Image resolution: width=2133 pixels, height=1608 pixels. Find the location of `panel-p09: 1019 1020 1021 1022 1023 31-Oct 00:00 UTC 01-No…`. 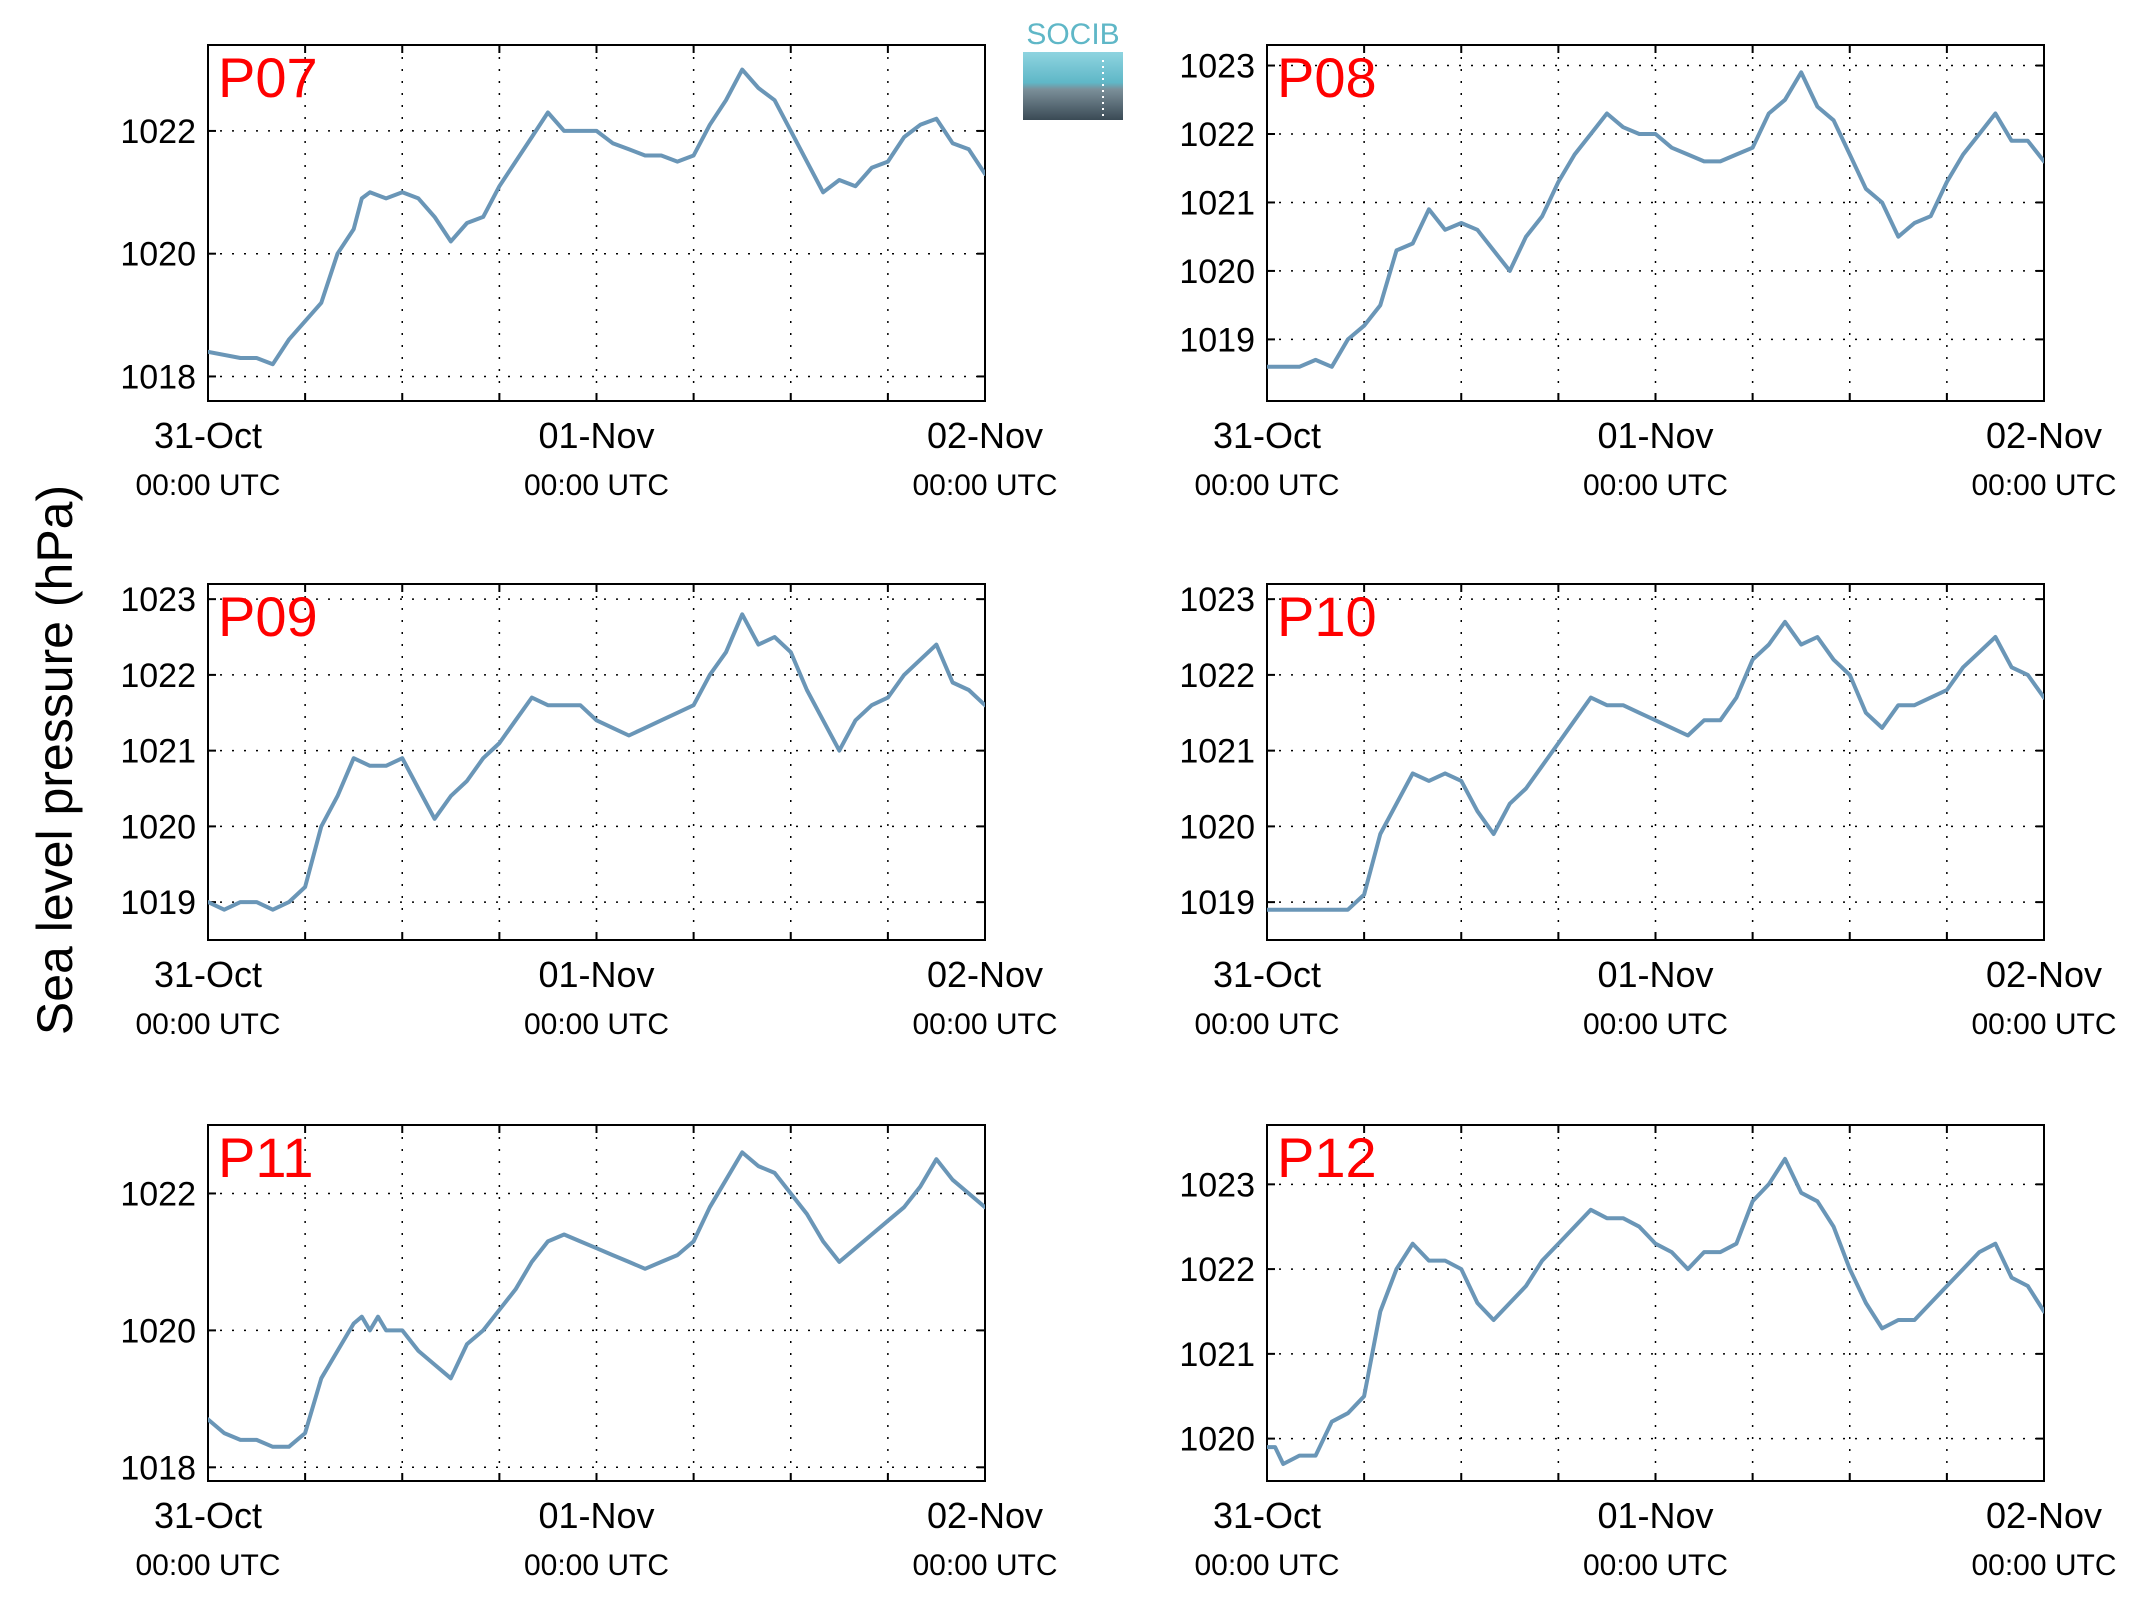

panel-p09: 1019 1020 1021 1022 1023 31-Oct 00:00 UTC 01-No… is located at coordinates (588, 811).